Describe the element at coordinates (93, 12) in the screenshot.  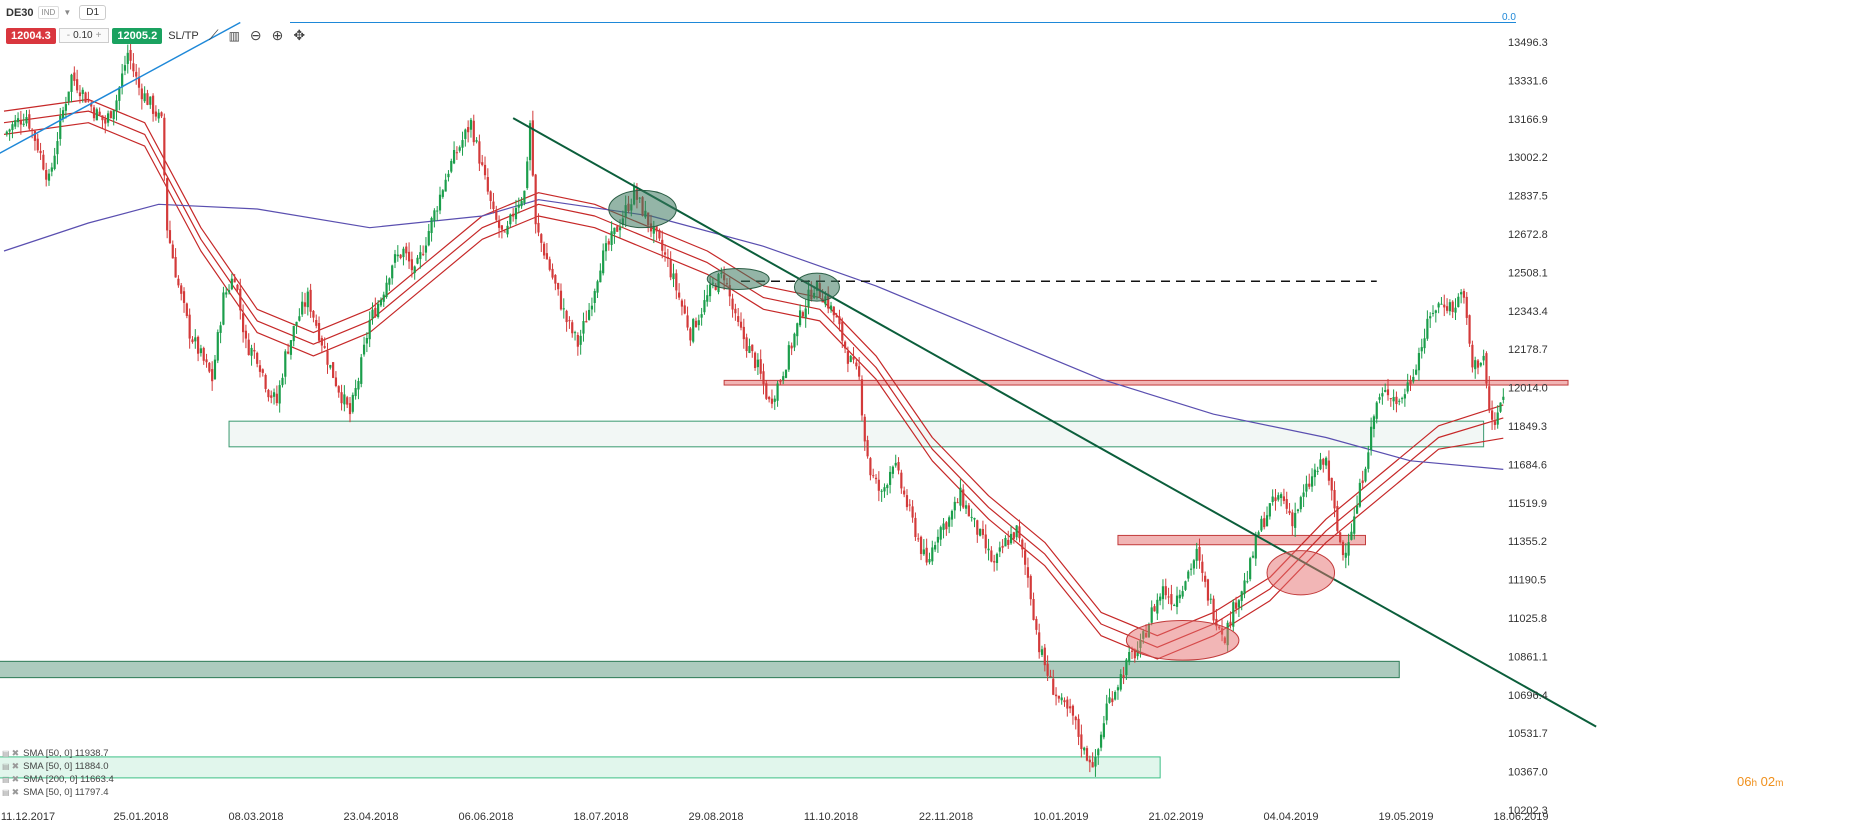
I see `timeframe-select: D1` at that location.